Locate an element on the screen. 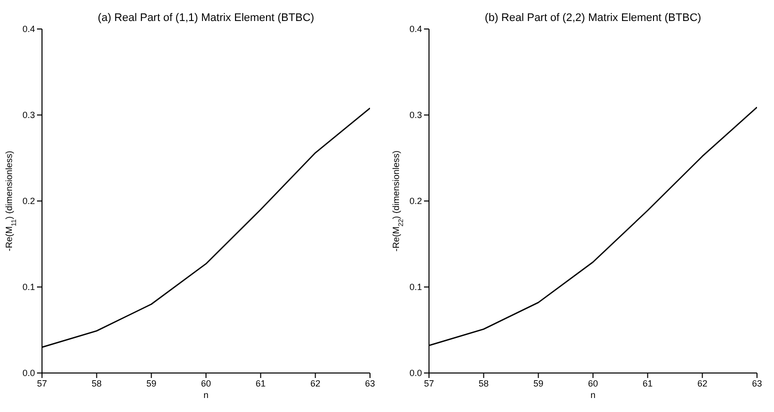  chart-title: (b) Real Part of (2,2) Matrix Element (BTBC) is located at coordinates (593, 18).